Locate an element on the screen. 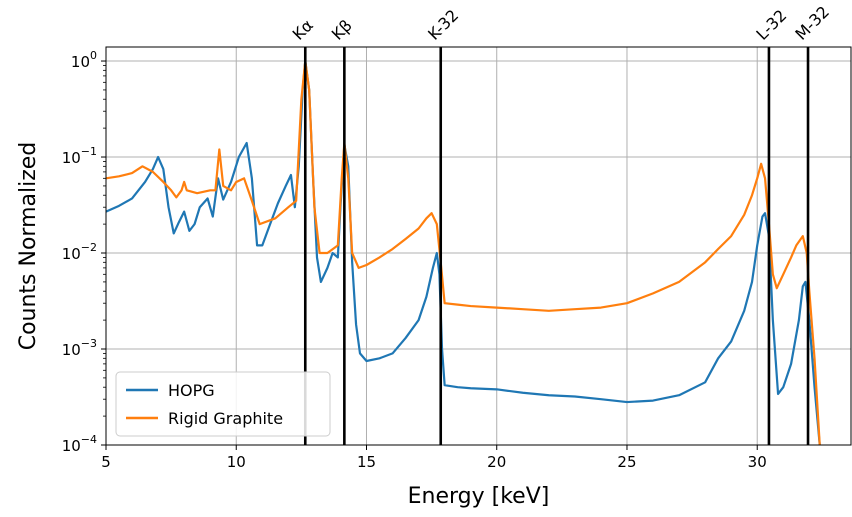  y-axis: 10⁻⁴ 10⁻³ 10⁻² 10⁻¹ 10⁰ is located at coordinates (84, 252).